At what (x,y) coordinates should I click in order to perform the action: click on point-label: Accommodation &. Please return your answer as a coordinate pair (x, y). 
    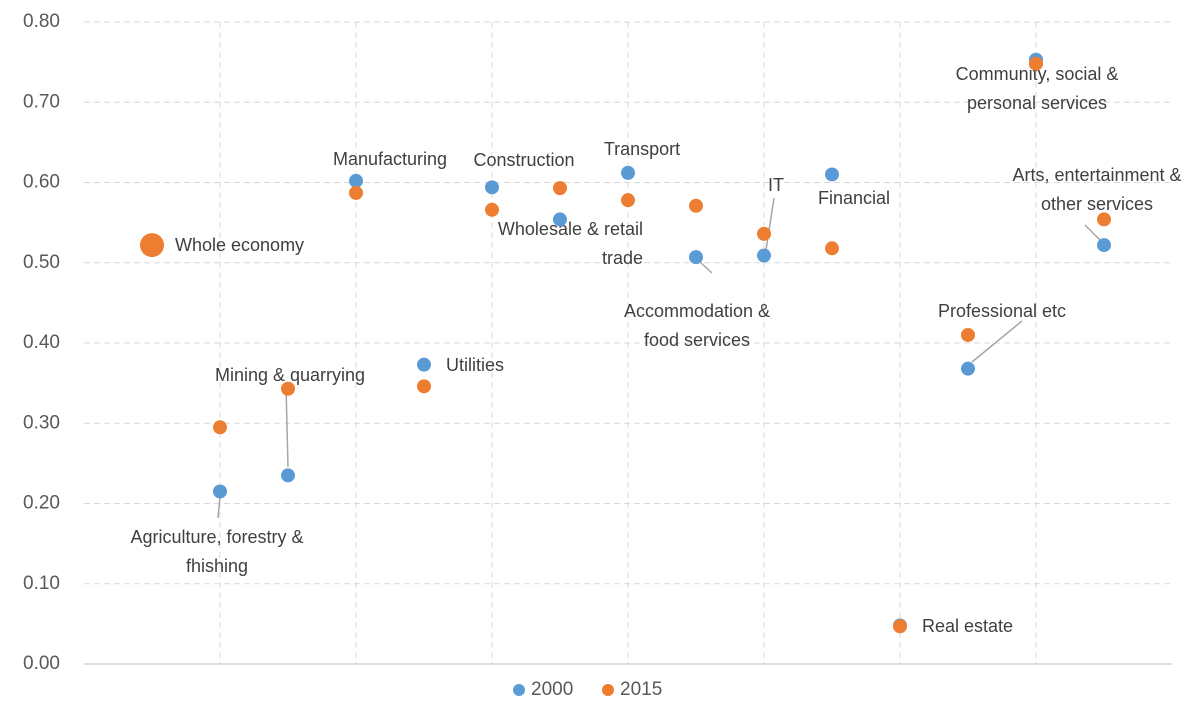
    Looking at the image, I should click on (697, 311).